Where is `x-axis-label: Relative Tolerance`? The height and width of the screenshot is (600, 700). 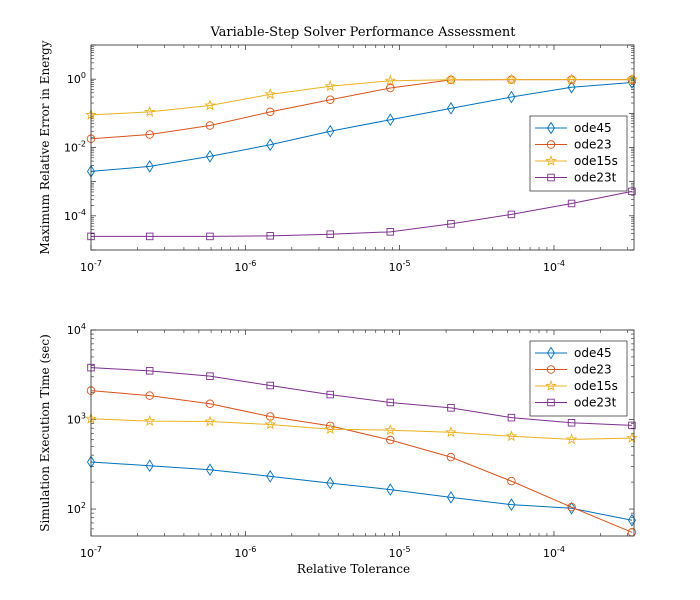
x-axis-label: Relative Tolerance is located at coordinates (353, 569).